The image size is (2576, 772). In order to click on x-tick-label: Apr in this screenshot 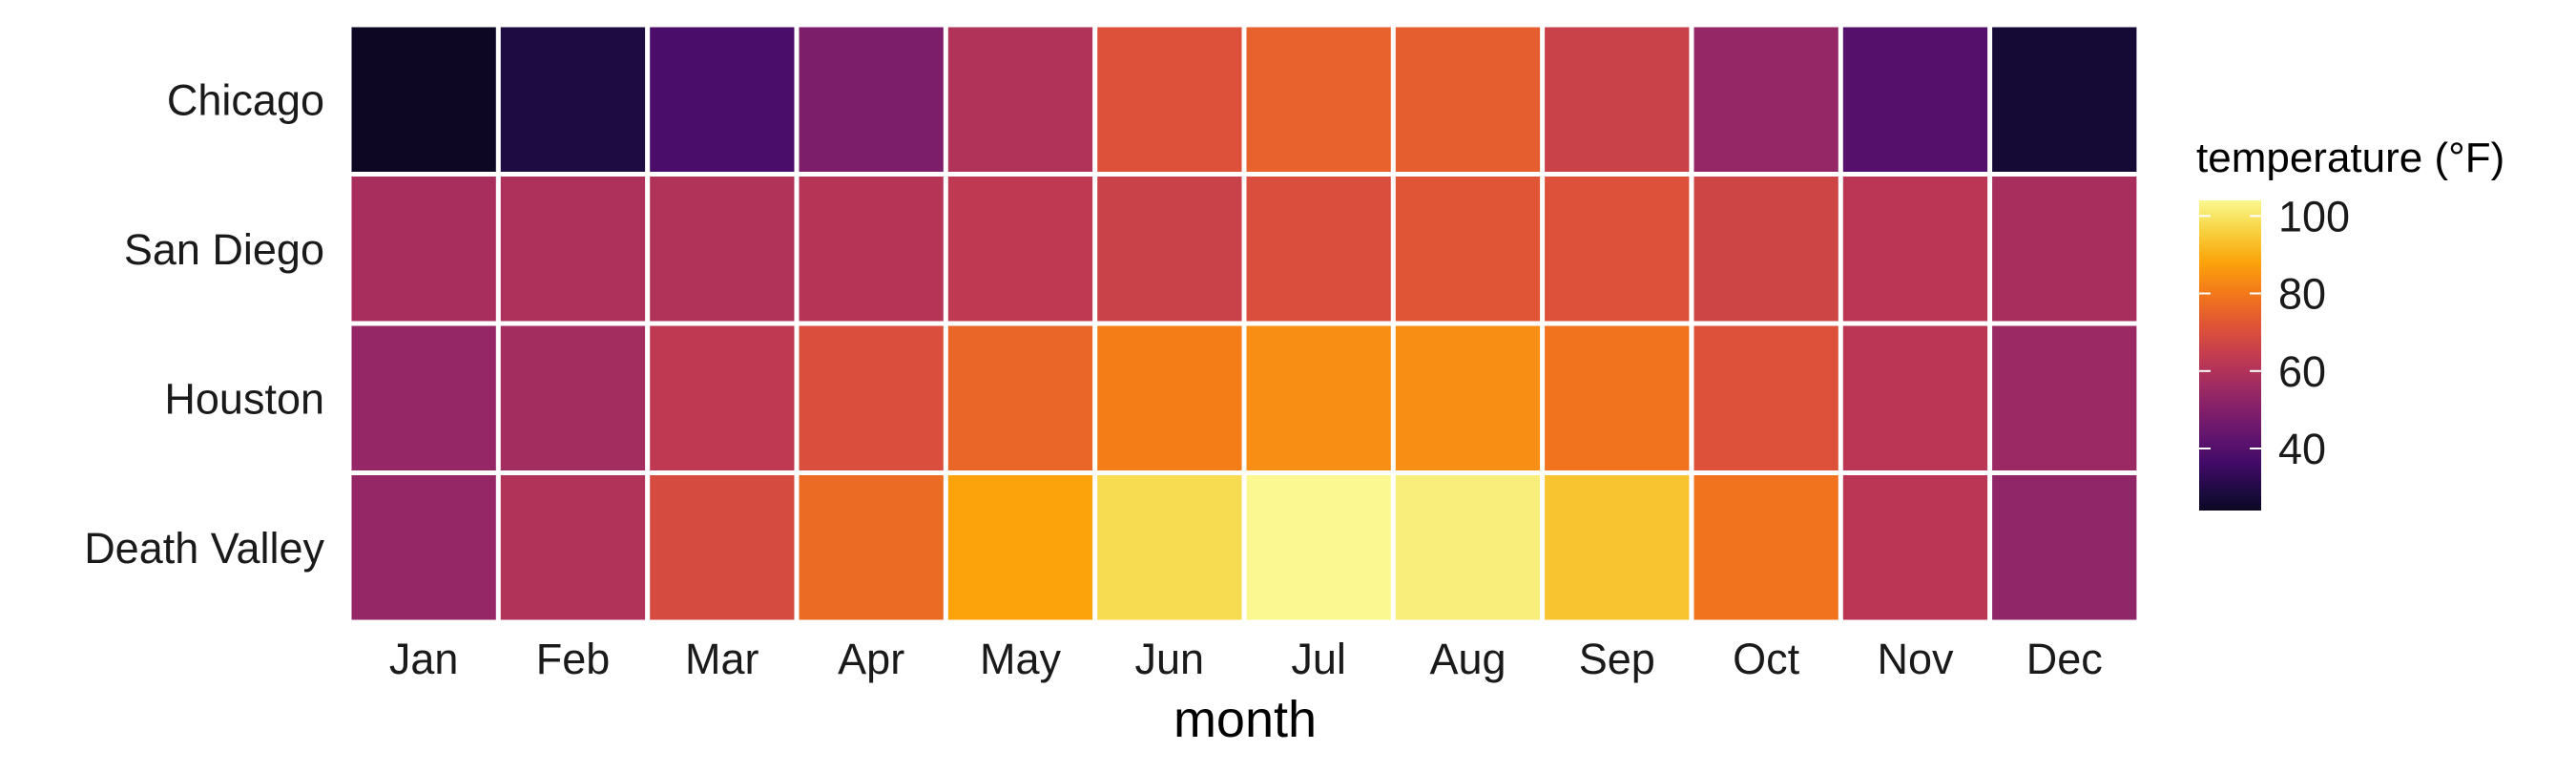, I will do `click(871, 659)`.